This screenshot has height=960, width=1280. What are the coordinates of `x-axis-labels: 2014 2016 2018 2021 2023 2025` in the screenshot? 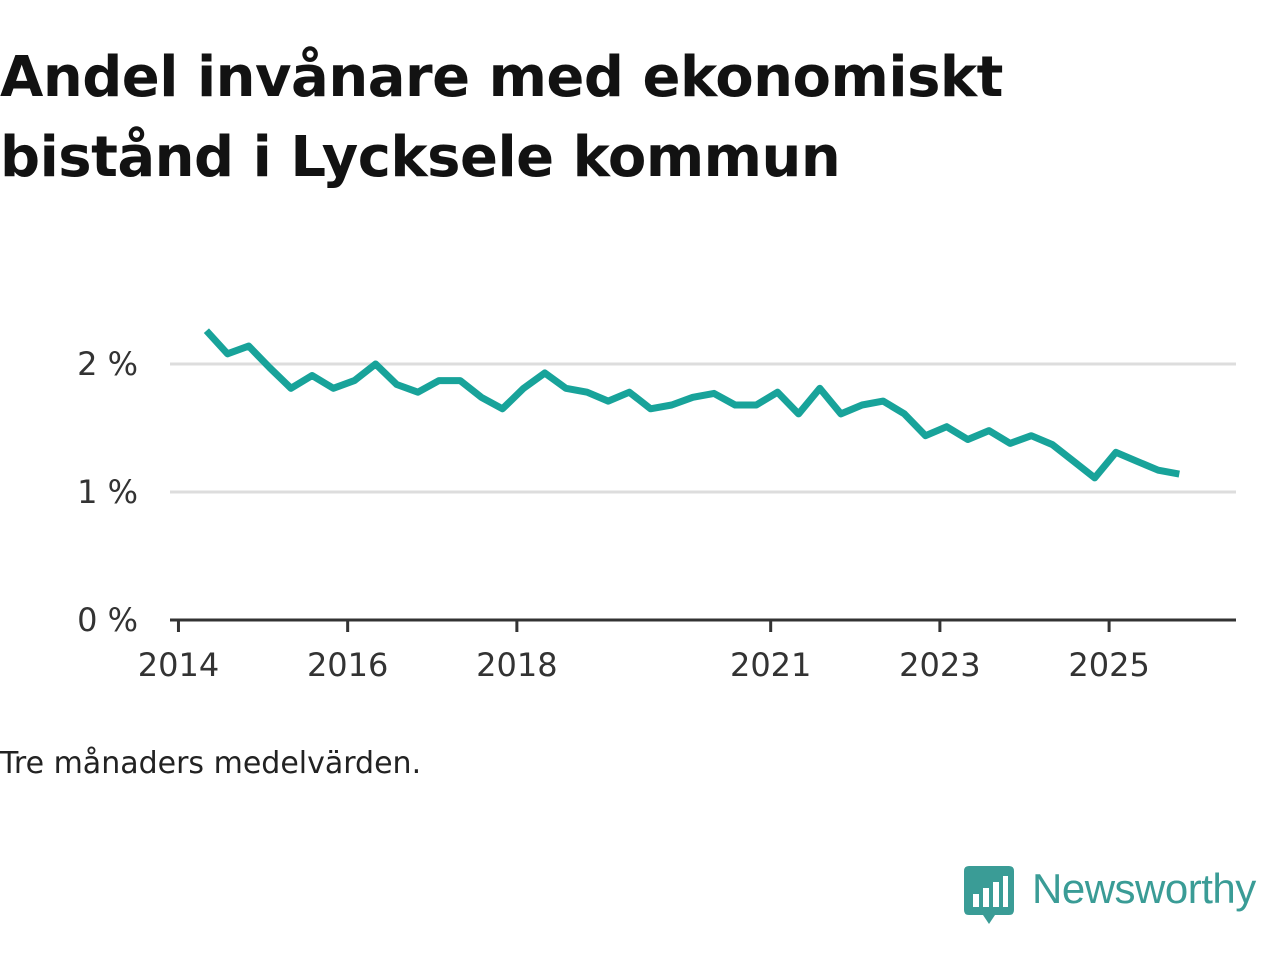 It's located at (644, 665).